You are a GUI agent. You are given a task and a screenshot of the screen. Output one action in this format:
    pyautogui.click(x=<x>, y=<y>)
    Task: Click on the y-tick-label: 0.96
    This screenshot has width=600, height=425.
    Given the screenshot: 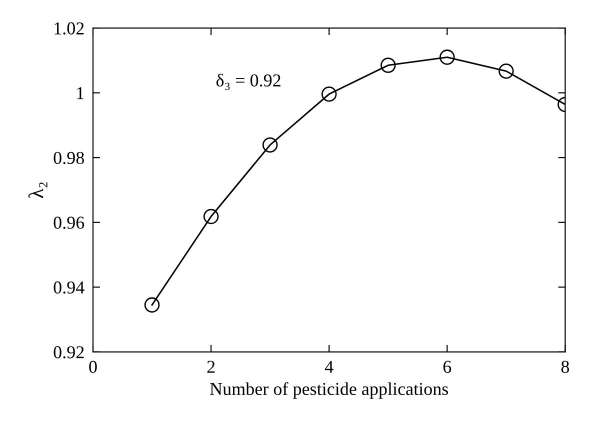 What is the action you would take?
    pyautogui.click(x=69, y=222)
    